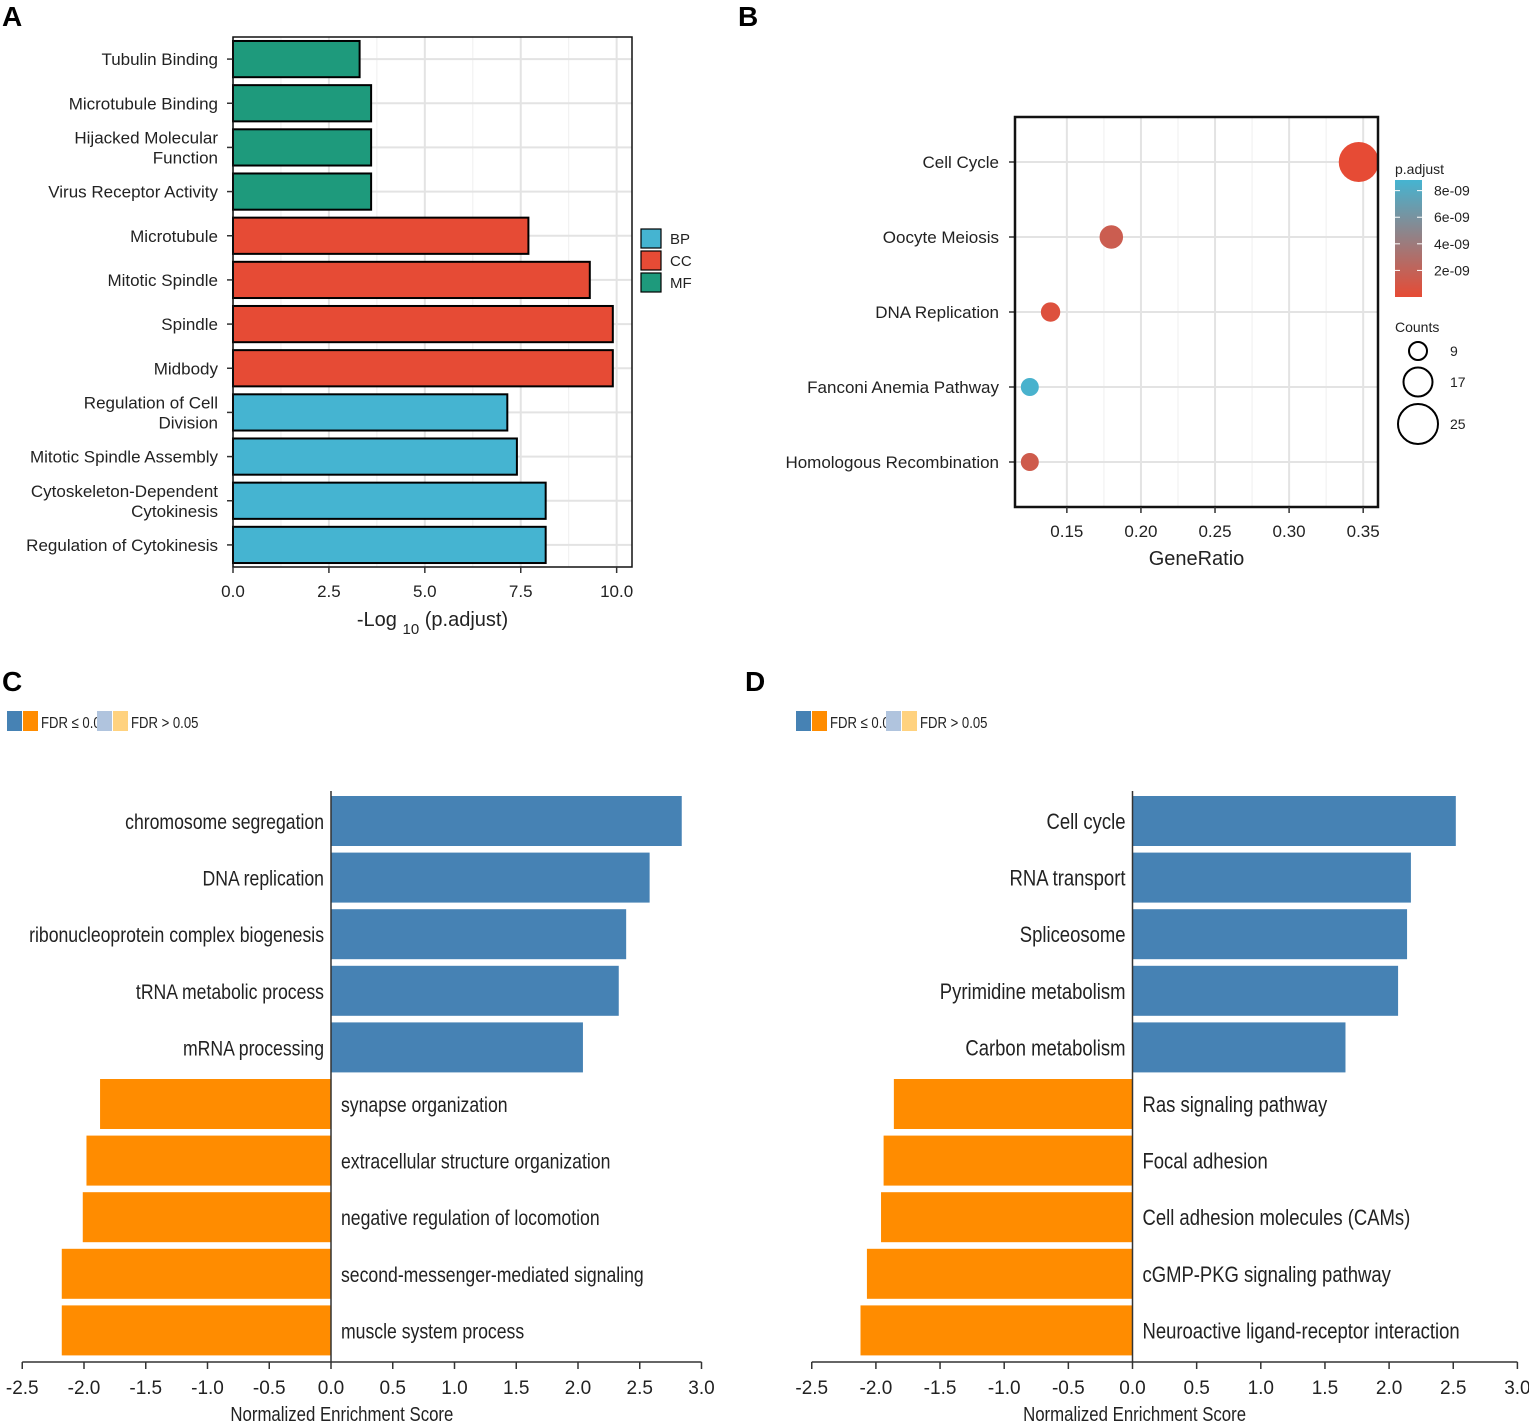 Image resolution: width=1529 pixels, height=1424 pixels. What do you see at coordinates (1458, 382) in the screenshot?
I see `size-legend-label: 17` at bounding box center [1458, 382].